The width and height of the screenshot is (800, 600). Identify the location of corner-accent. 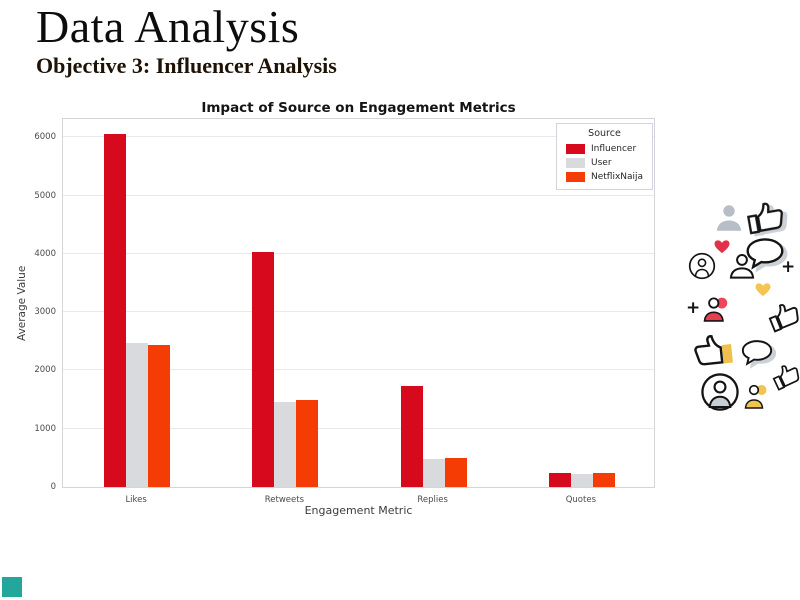
(12, 587).